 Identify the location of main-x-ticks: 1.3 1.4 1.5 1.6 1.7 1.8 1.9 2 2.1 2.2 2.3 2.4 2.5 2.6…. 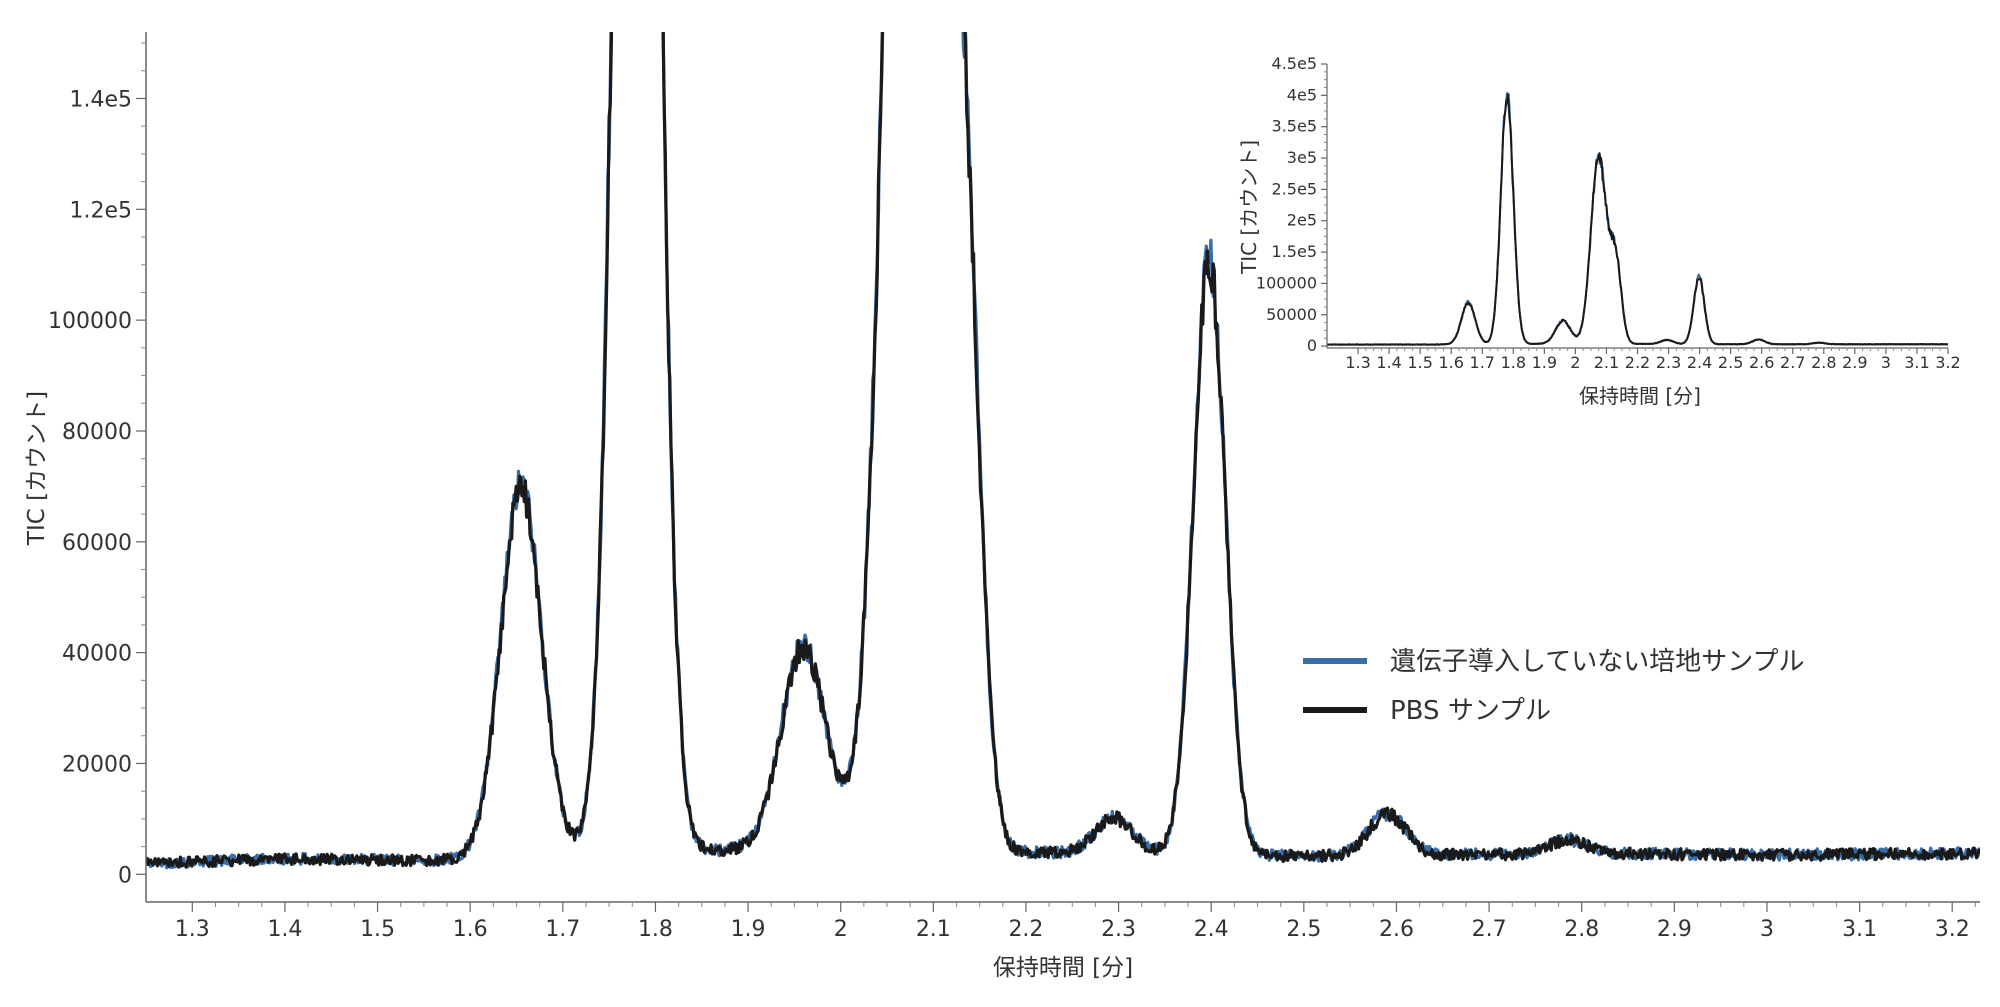
(1075, 922).